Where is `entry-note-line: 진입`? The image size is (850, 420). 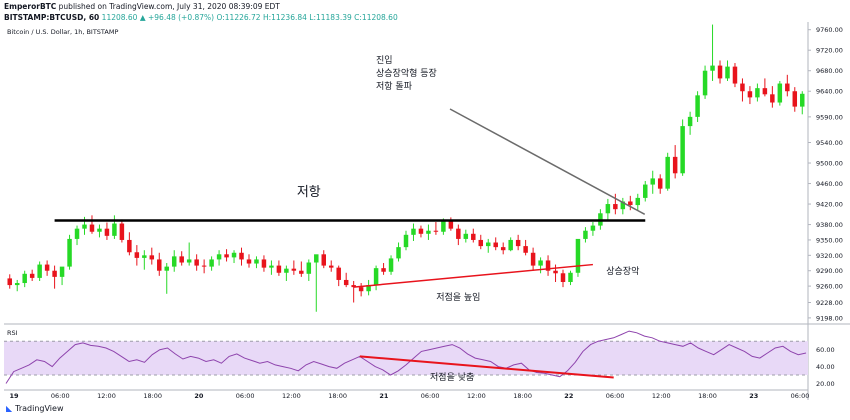 entry-note-line: 진입 is located at coordinates (384, 60).